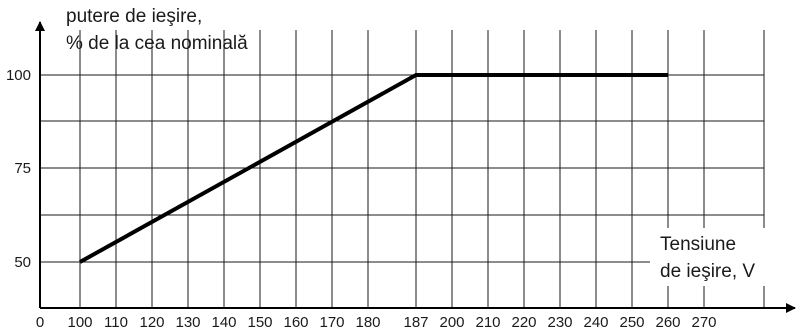  I want to click on x-tick-label: 110, so click(116, 322).